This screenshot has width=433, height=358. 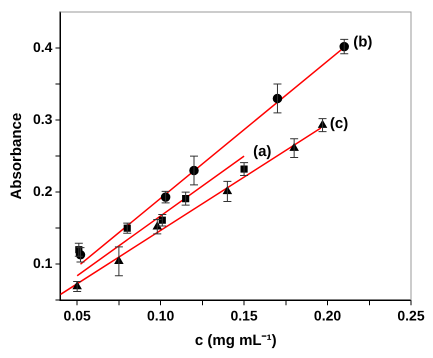 What do you see at coordinates (42, 118) in the screenshot?
I see `y-tick-label: 0.3` at bounding box center [42, 118].